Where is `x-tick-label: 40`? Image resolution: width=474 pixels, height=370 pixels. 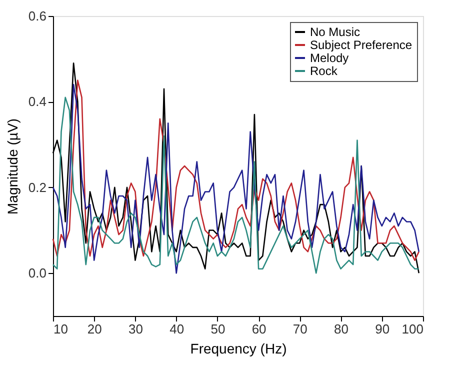
x-tick-label: 40 is located at coordinates (177, 329).